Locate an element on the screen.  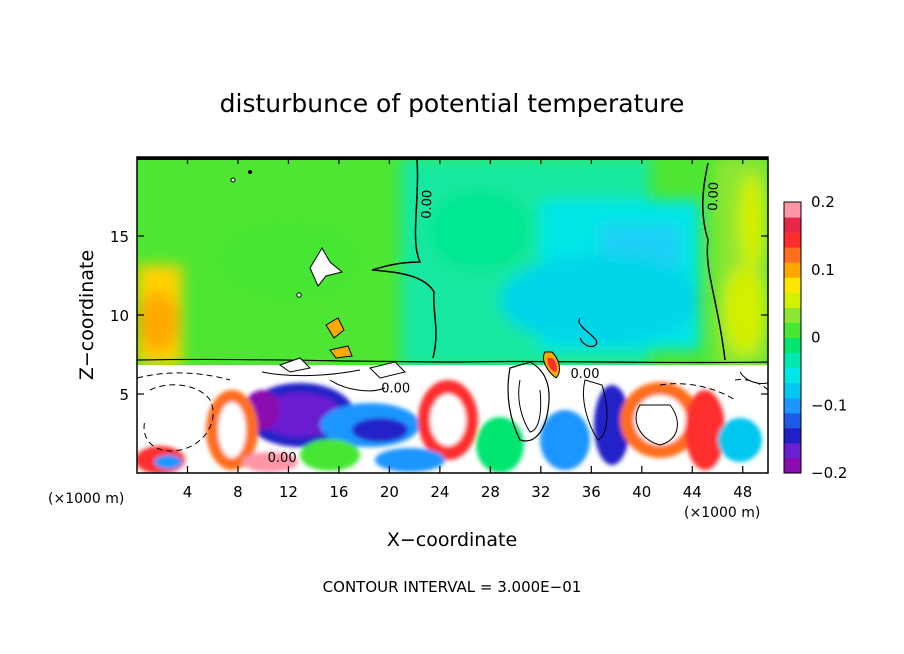
colorbar-tick-label-1: 0.1 is located at coordinates (823, 270).